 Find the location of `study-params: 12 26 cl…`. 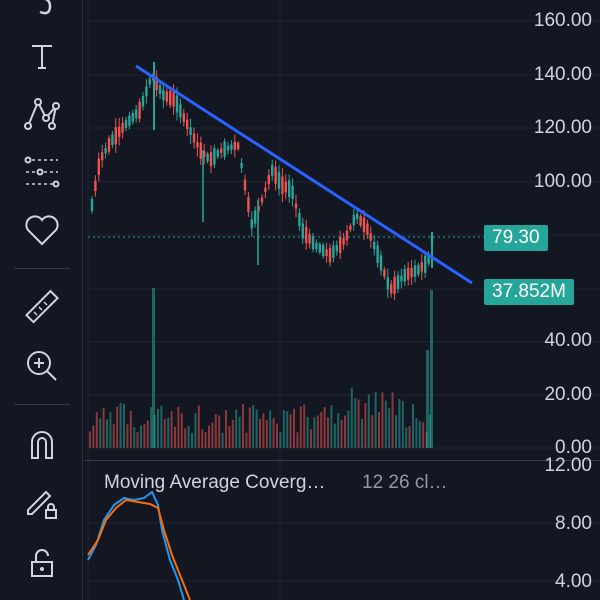

study-params: 12 26 cl… is located at coordinates (405, 482).